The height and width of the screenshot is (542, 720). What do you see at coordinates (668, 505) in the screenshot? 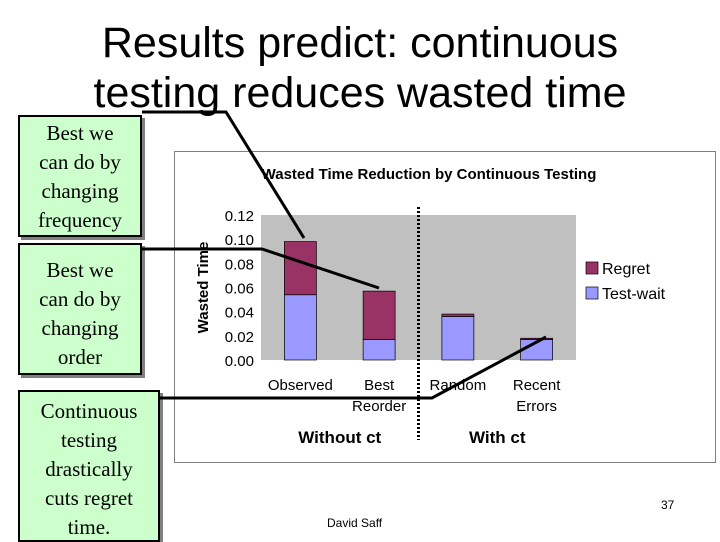
I see `page-number: 37` at bounding box center [668, 505].